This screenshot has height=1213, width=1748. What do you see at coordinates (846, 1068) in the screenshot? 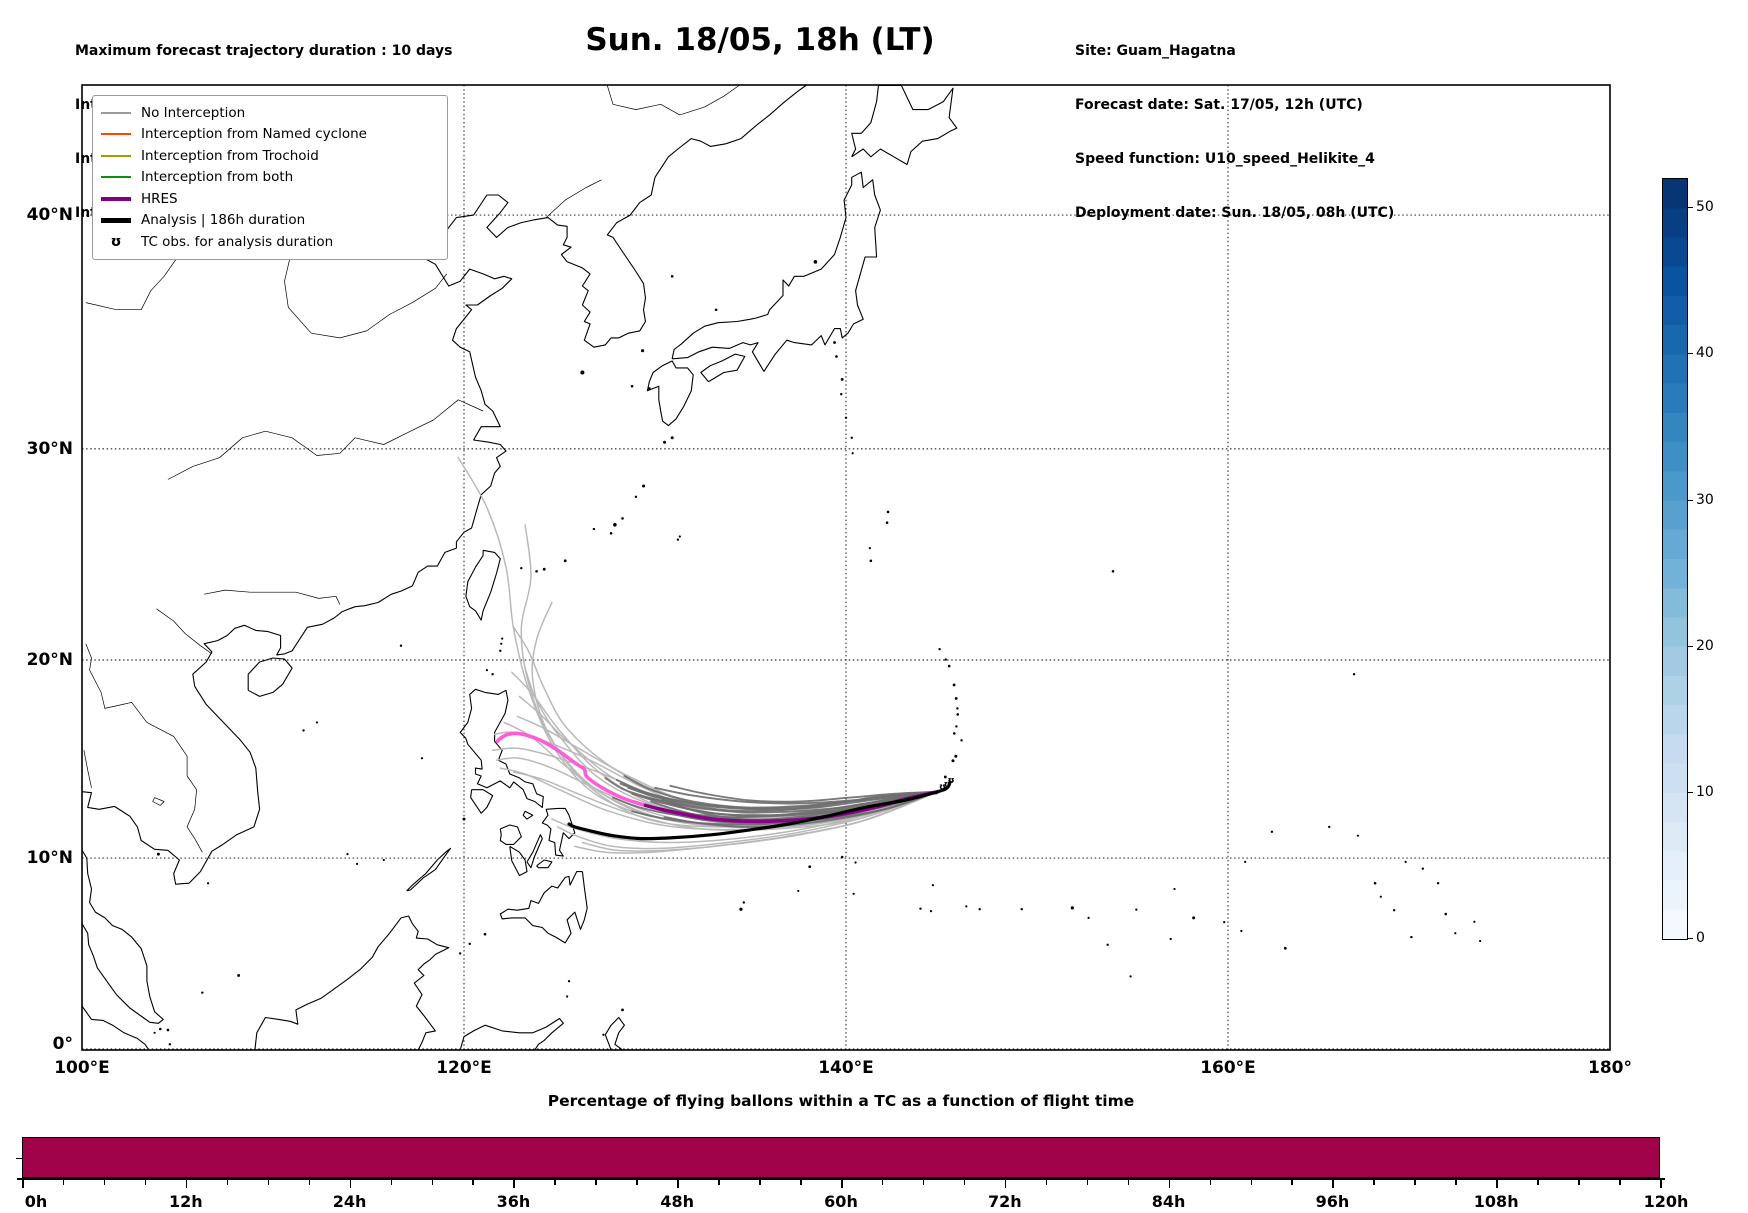
I see `x-tick-label: 140°E` at bounding box center [846, 1068].